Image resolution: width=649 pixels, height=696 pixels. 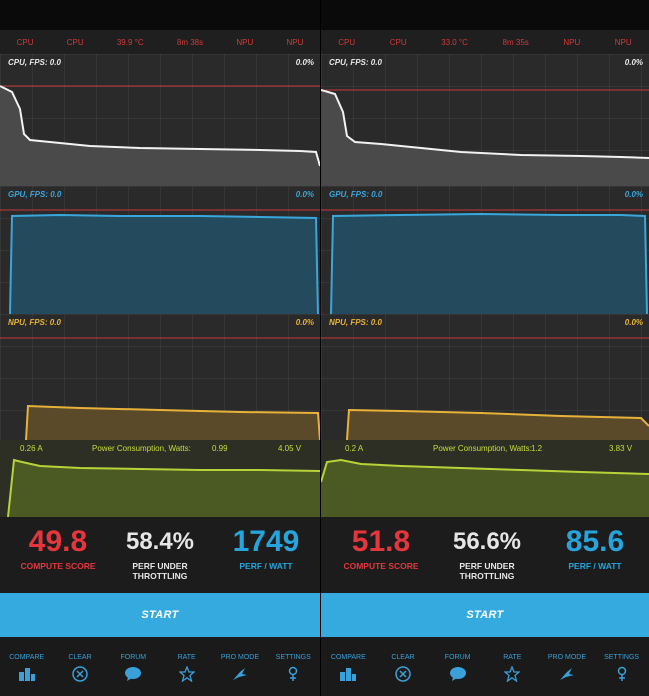 What do you see at coordinates (485, 42) in the screenshot?
I see `top-info-bar: CPU CPU 33.0 °C 8m 35s NPU NPU` at bounding box center [485, 42].